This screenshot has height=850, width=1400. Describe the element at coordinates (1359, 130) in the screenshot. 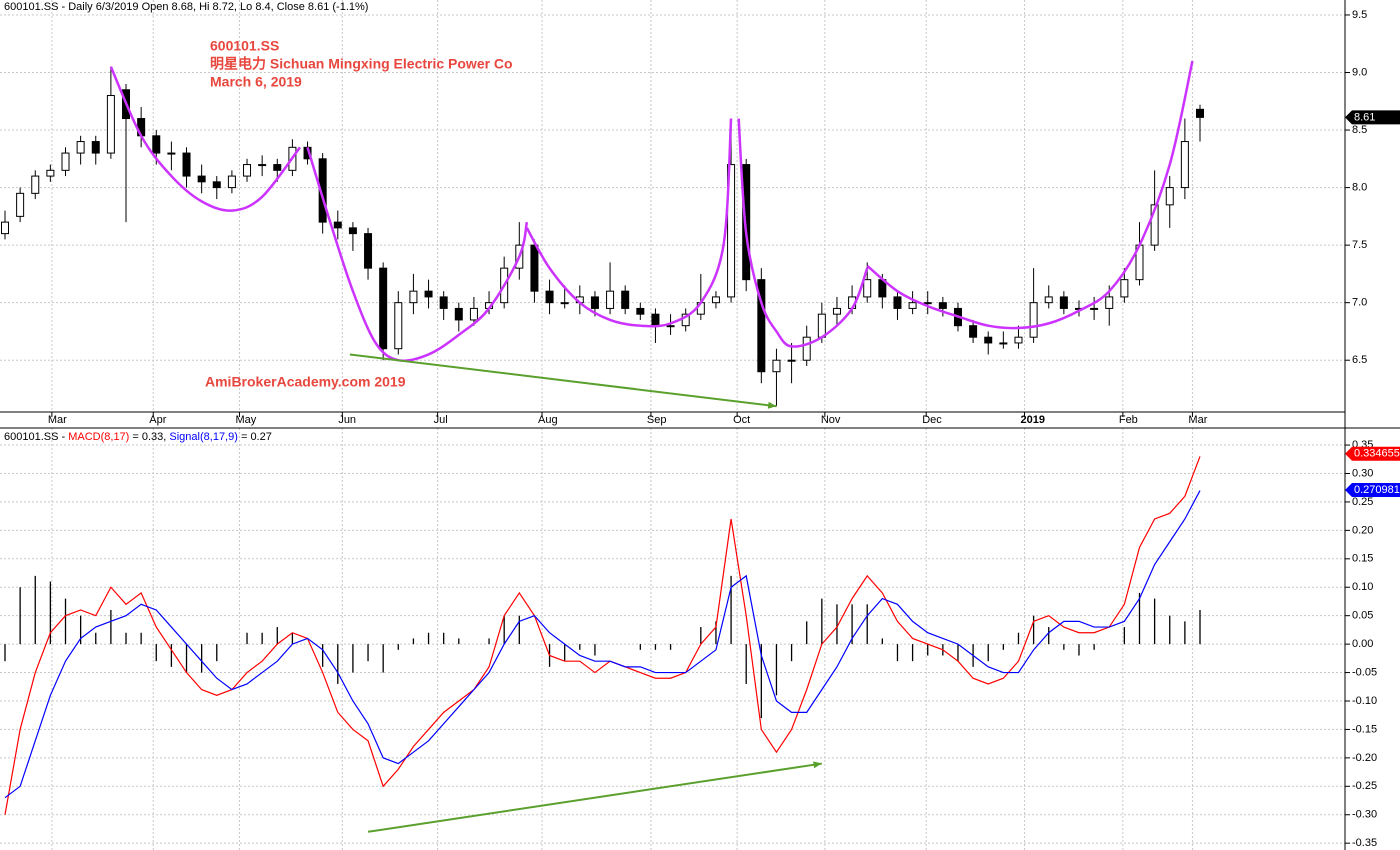

I see `y-tick-label: 8.5` at that location.